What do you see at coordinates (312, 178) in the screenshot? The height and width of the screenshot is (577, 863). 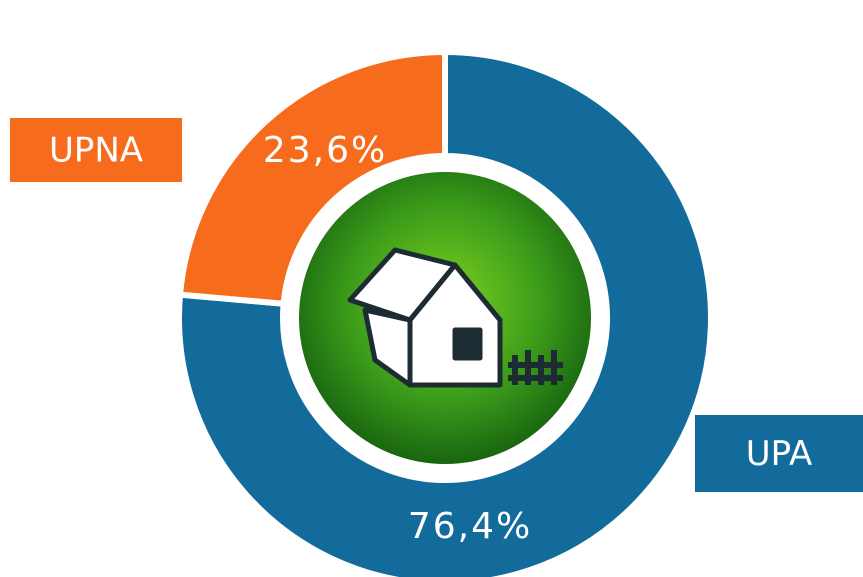 I see `slice` at bounding box center [312, 178].